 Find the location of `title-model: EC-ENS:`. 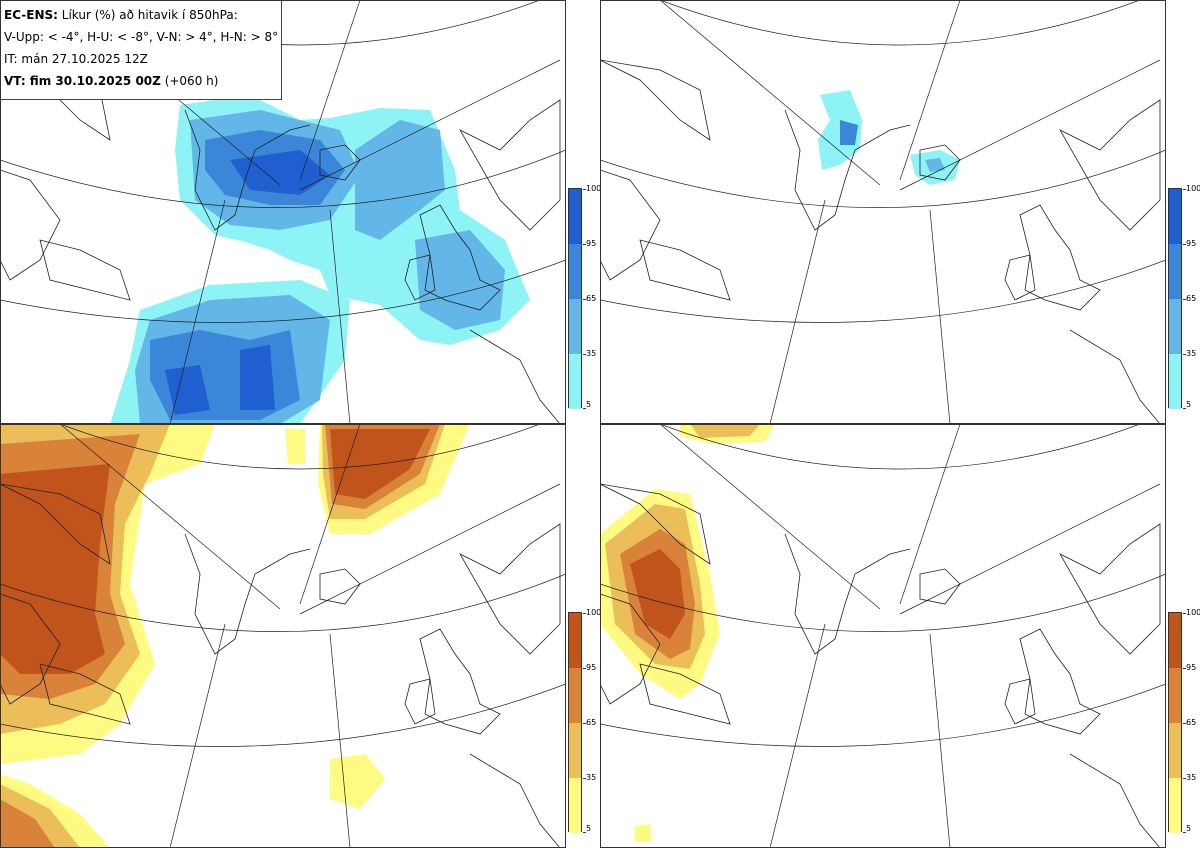

title-model: EC-ENS: is located at coordinates (31, 15).